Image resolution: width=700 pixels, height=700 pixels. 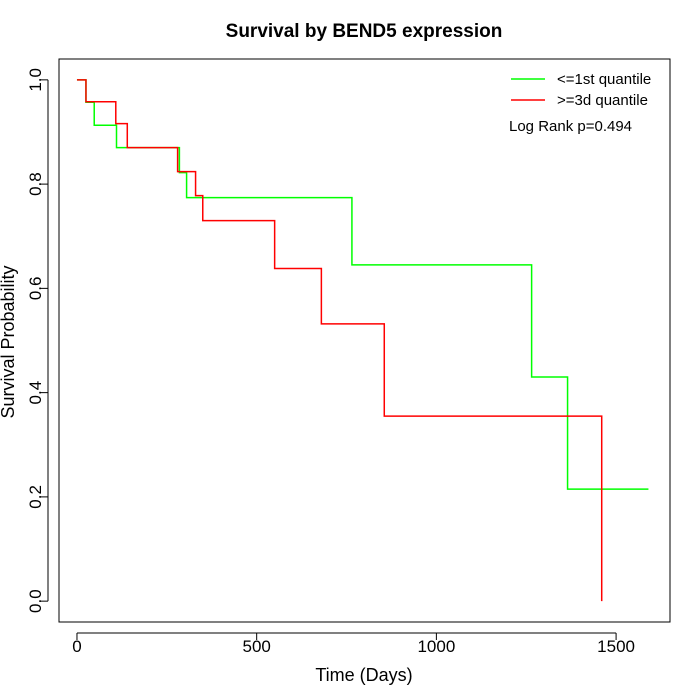 I want to click on y-tick-label: 0.6, so click(x=35, y=289).